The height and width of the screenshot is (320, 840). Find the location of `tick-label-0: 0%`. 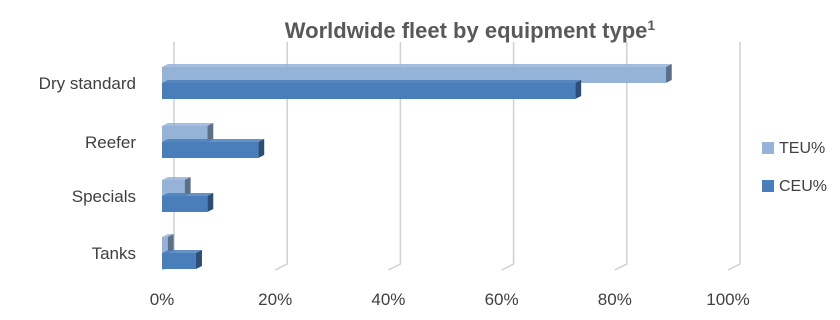

tick-label-0: 0% is located at coordinates (162, 299).